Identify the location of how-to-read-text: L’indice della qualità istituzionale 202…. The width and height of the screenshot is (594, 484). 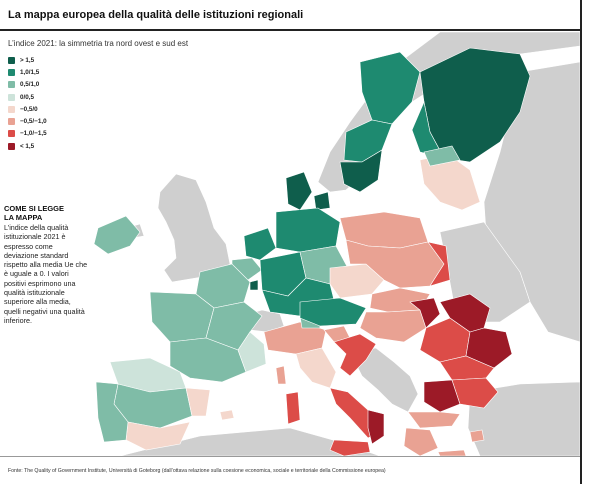
(46, 274).